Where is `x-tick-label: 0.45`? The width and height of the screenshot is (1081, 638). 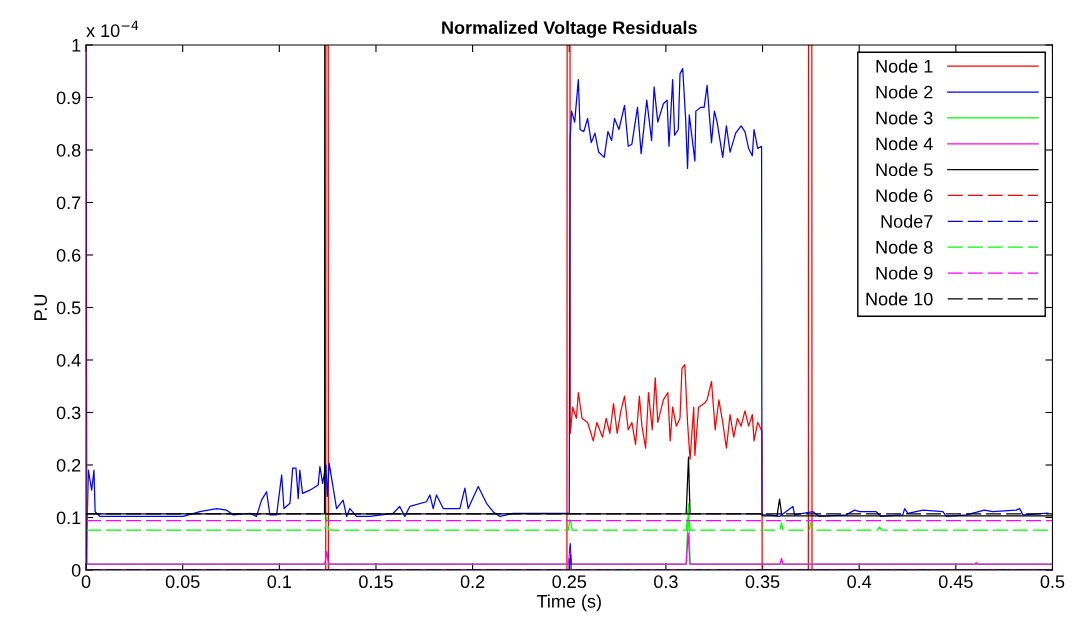
x-tick-label: 0.45 is located at coordinates (955, 582).